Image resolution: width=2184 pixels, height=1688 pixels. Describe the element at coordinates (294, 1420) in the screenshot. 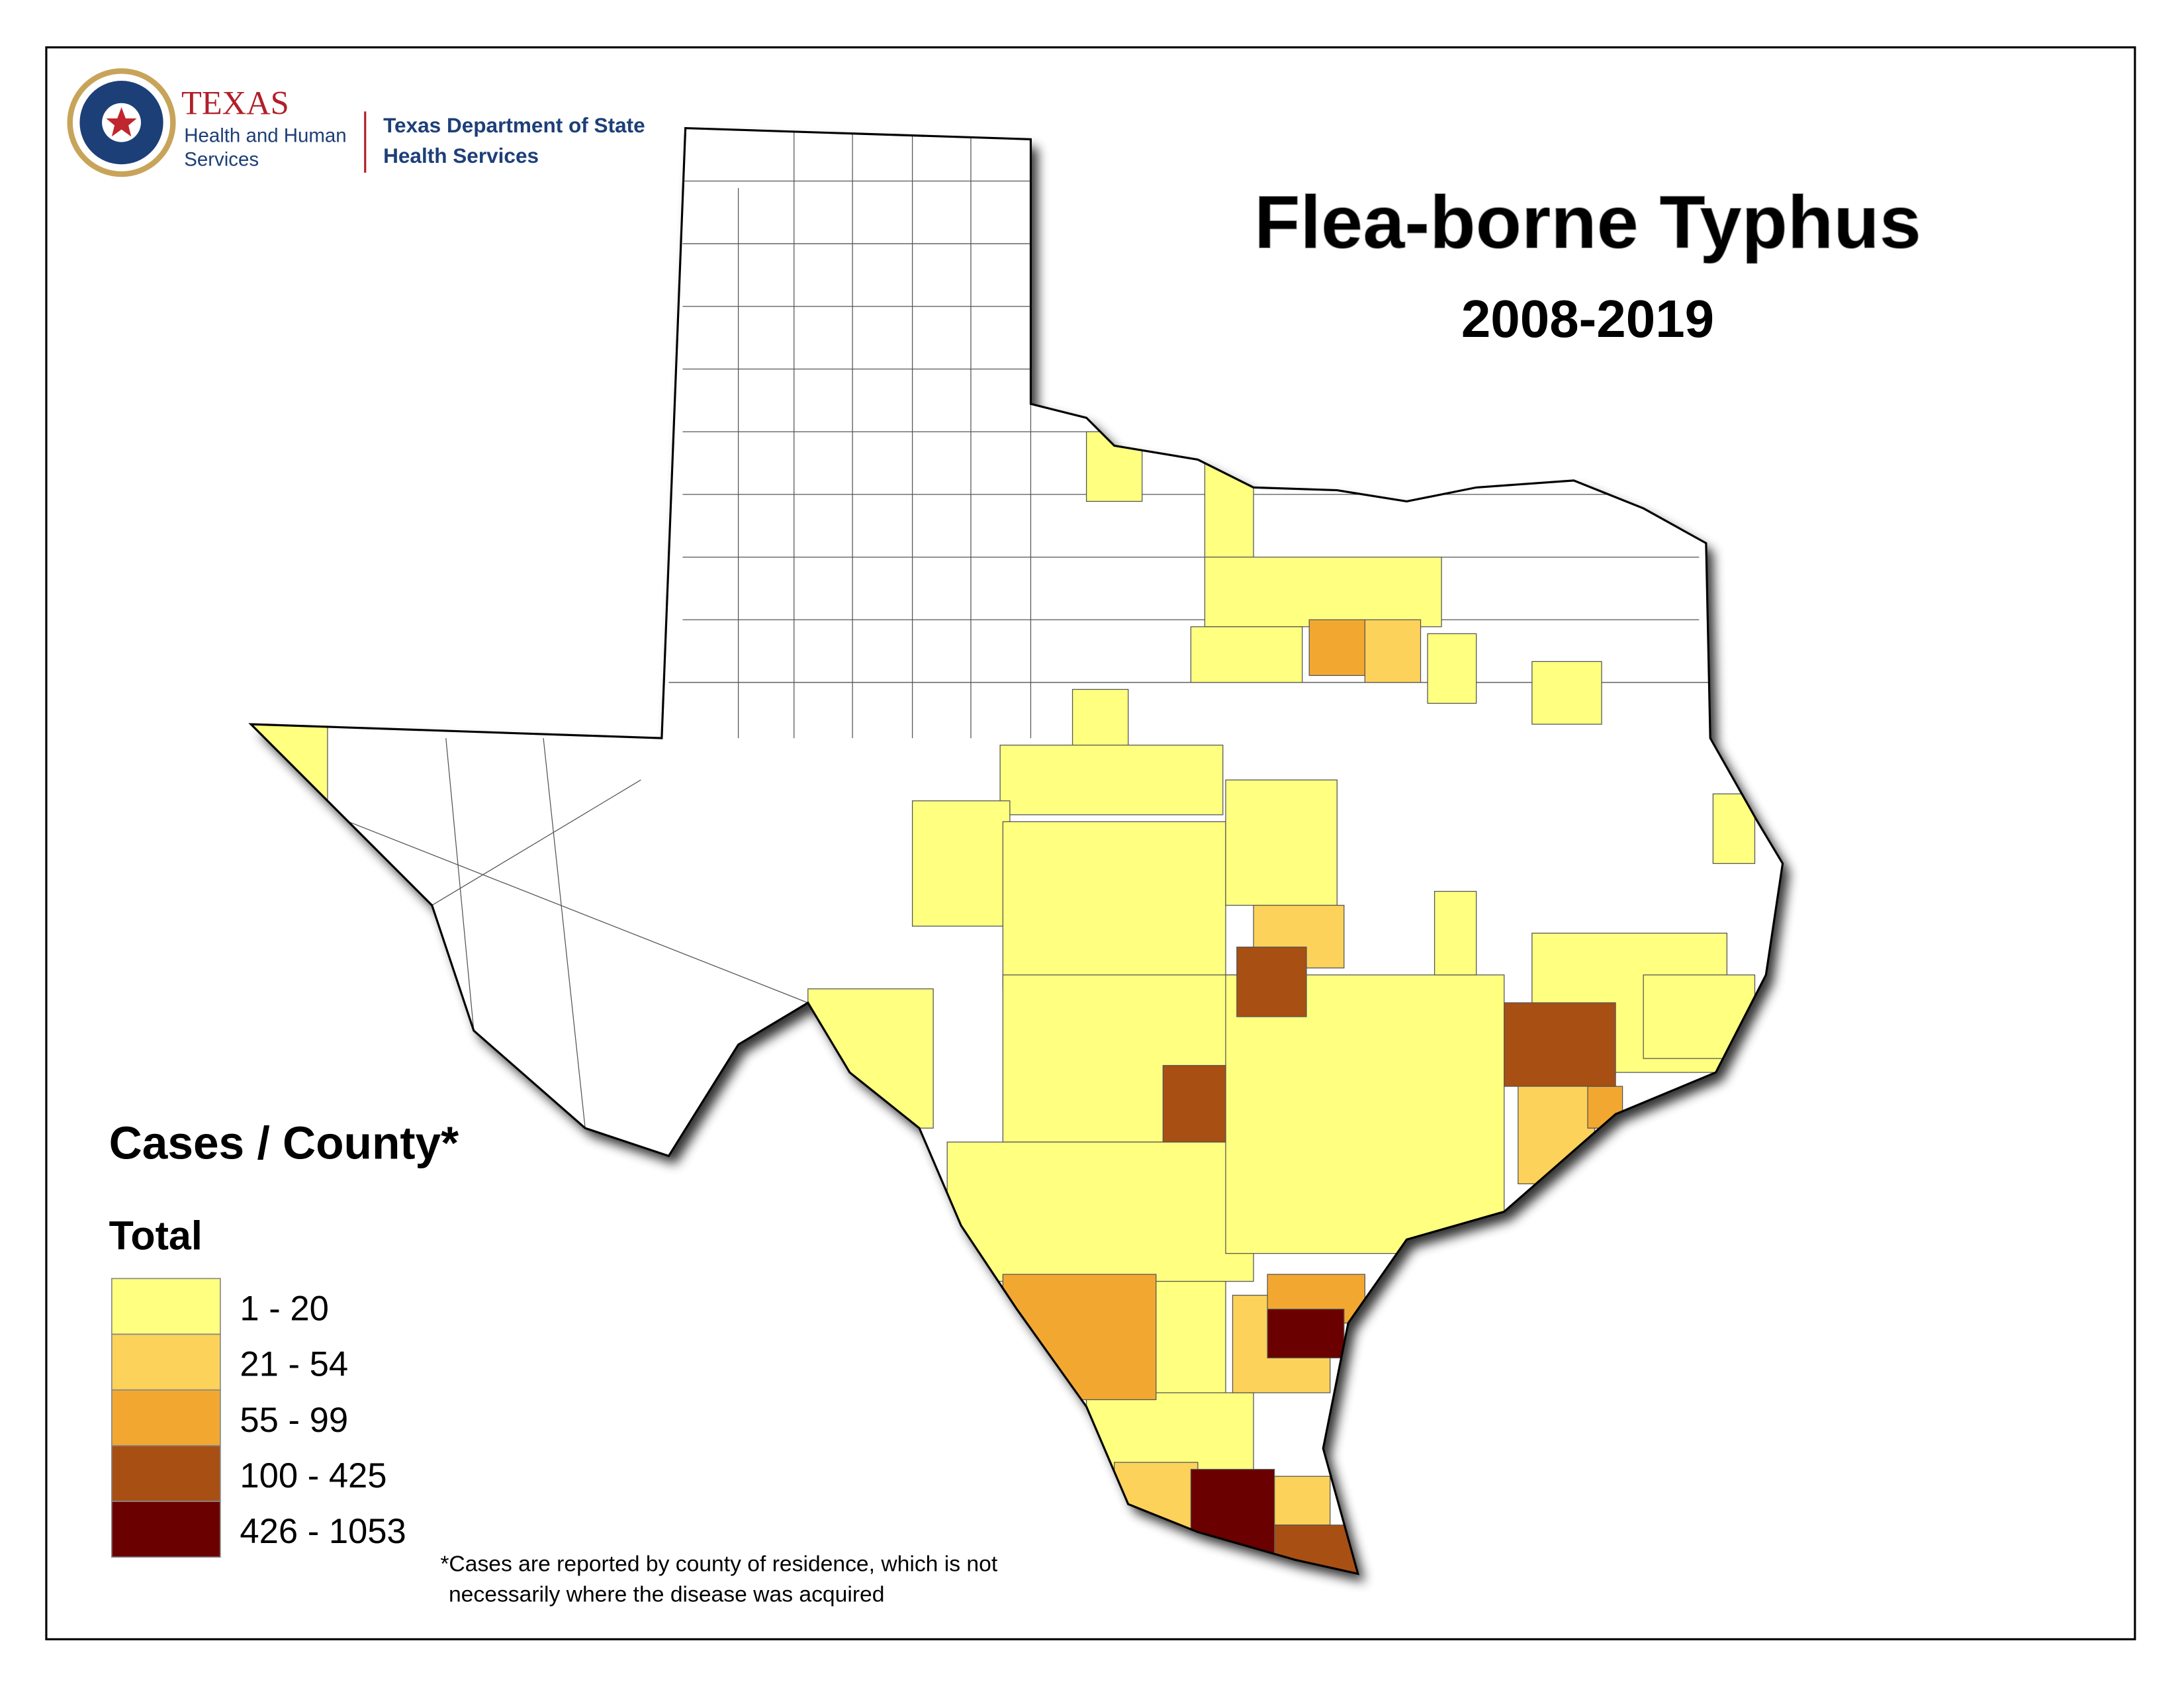

I see `legend-label: 55 - 99` at that location.